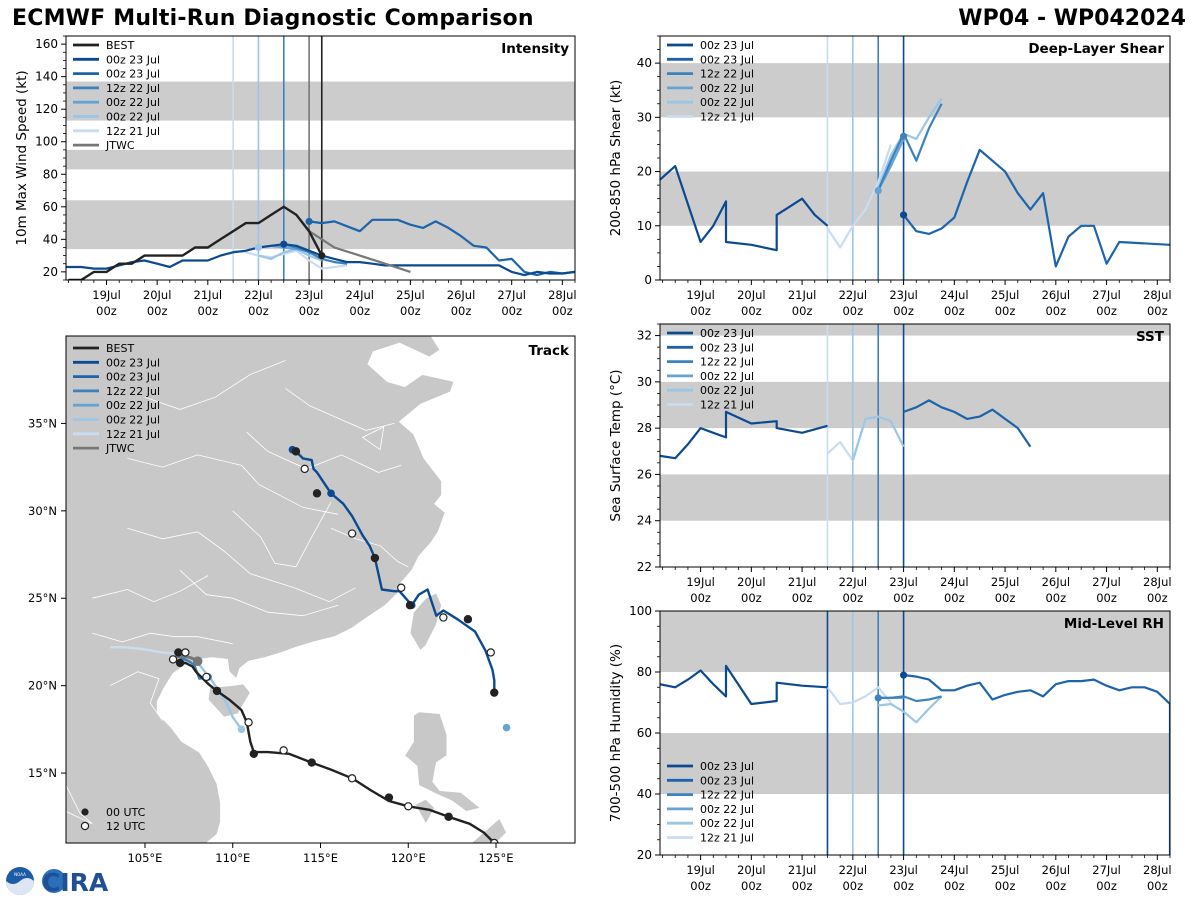 This screenshot has width=1200, height=900. What do you see at coordinates (46, 44) in the screenshot?
I see `intensity-ytick-label: 160` at bounding box center [46, 44].